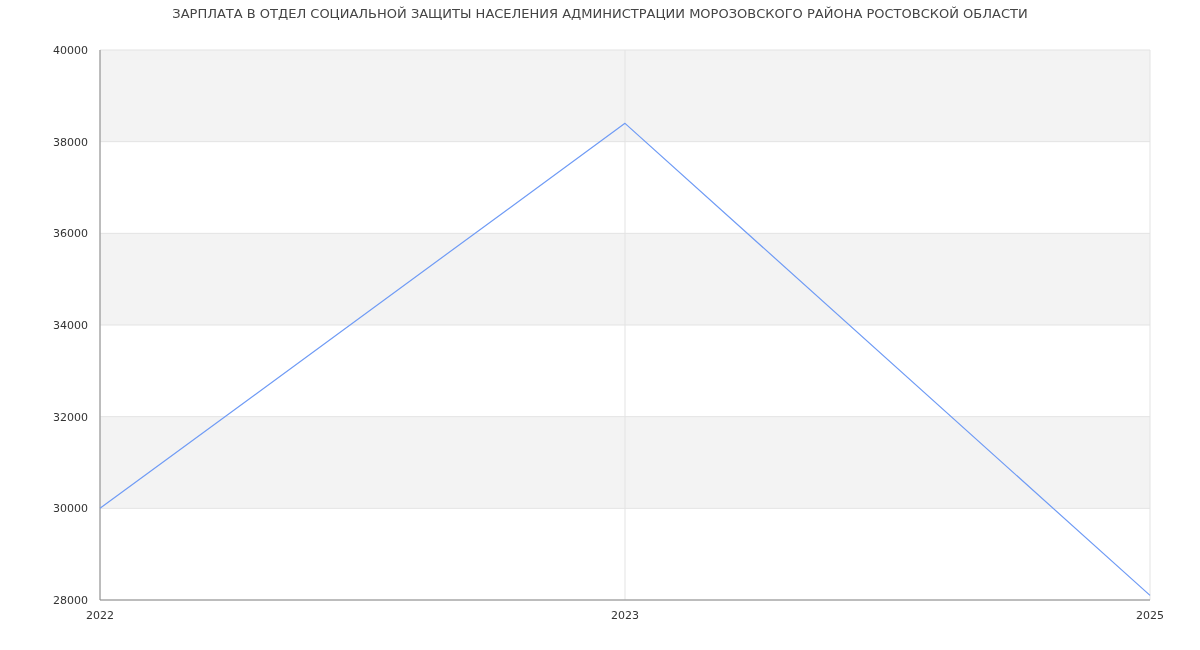  What do you see at coordinates (70, 234) in the screenshot?
I see `y-tick-label: 36000` at bounding box center [70, 234].